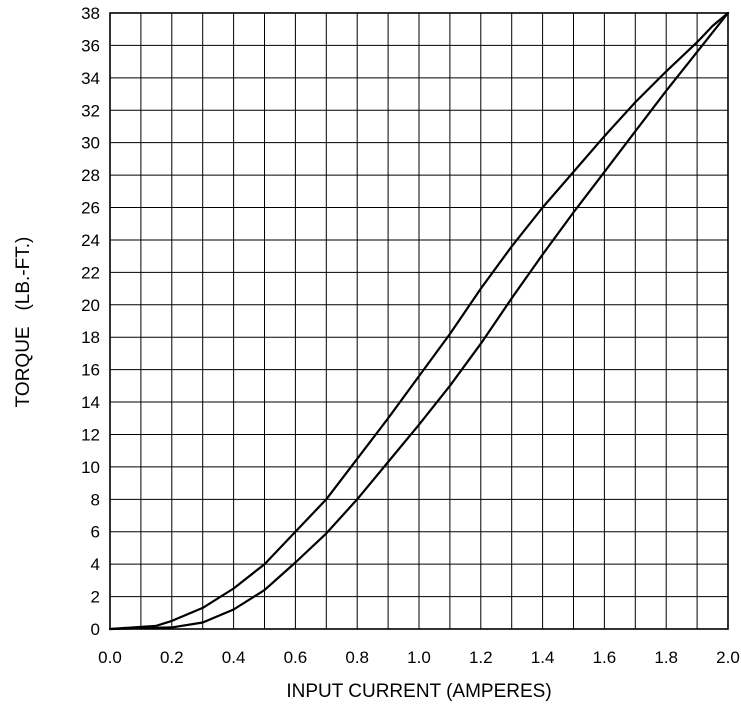 Image resolution: width=741 pixels, height=709 pixels. Describe the element at coordinates (172, 657) in the screenshot. I see `x-tick-label: 0.2` at that location.